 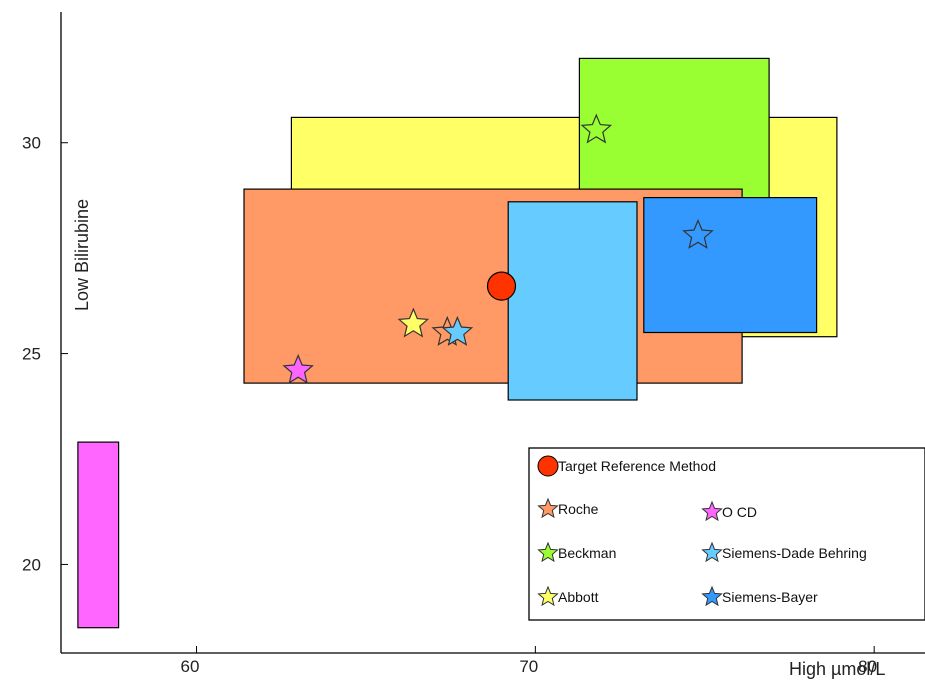 What do you see at coordinates (770, 597) in the screenshot?
I see `legend-label-siemens-bayer: Siemens-Bayer` at bounding box center [770, 597].